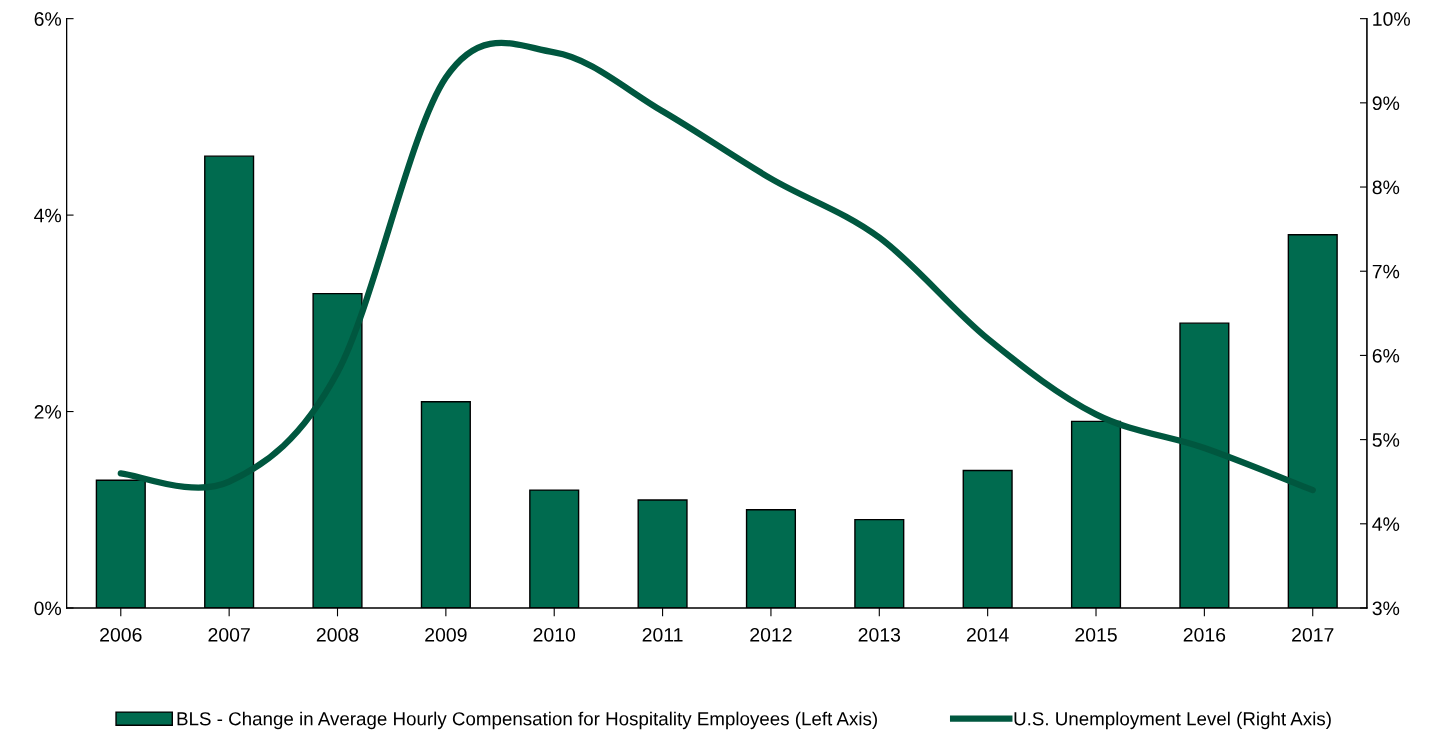 This screenshot has height=746, width=1448. I want to click on x-tick-label: 2007, so click(229, 634).